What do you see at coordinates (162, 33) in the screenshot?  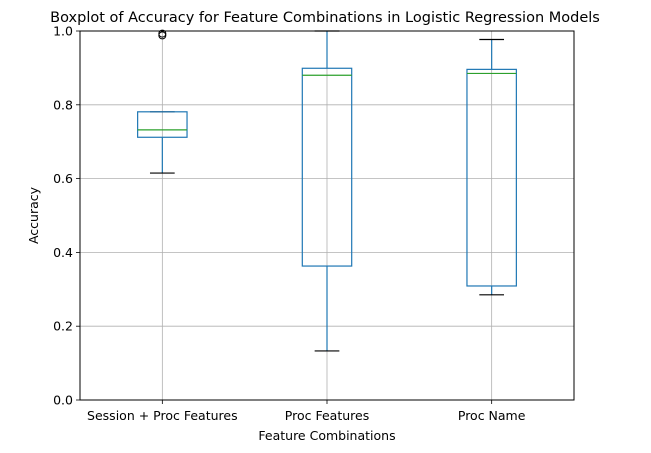 I see `outlier-point` at bounding box center [162, 33].